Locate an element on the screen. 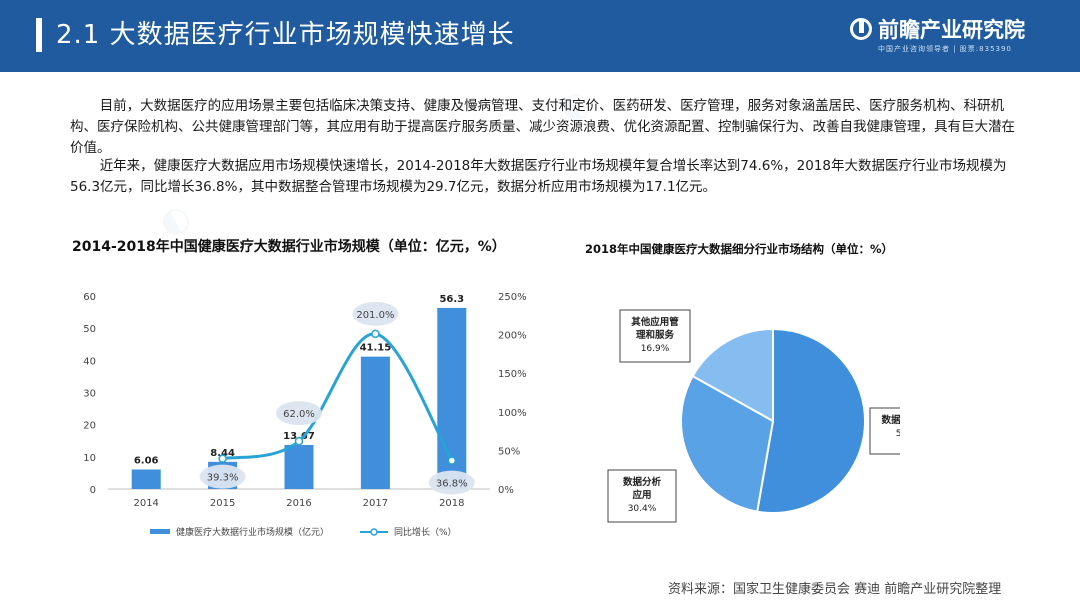  y-right-tick-label: 200% is located at coordinates (512, 336).